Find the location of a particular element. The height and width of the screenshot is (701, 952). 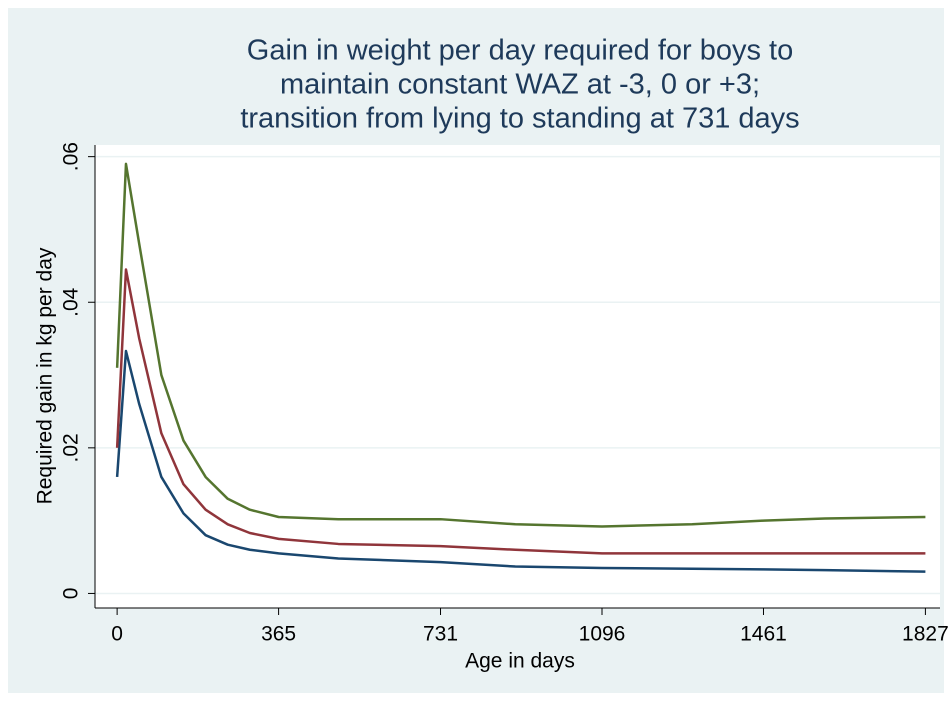

x-tick-label: 365 is located at coordinates (278, 634).